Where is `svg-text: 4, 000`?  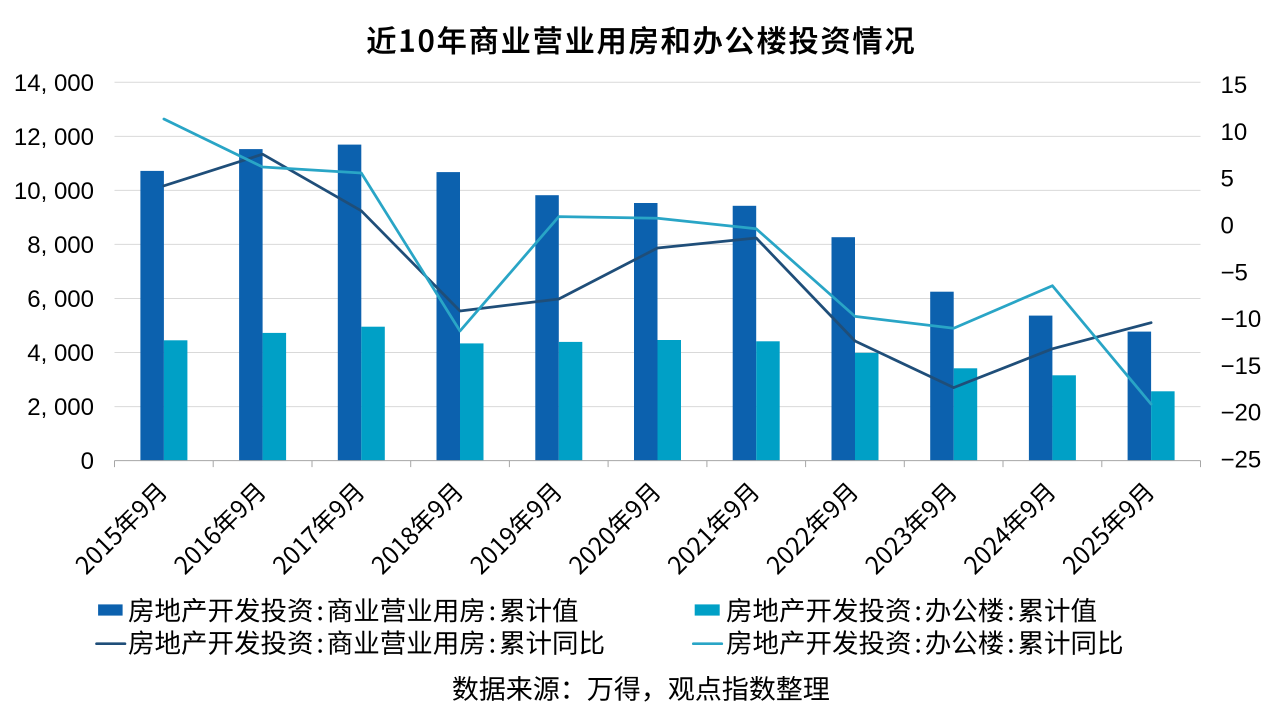
svg-text: 4, 000 is located at coordinates (60, 353).